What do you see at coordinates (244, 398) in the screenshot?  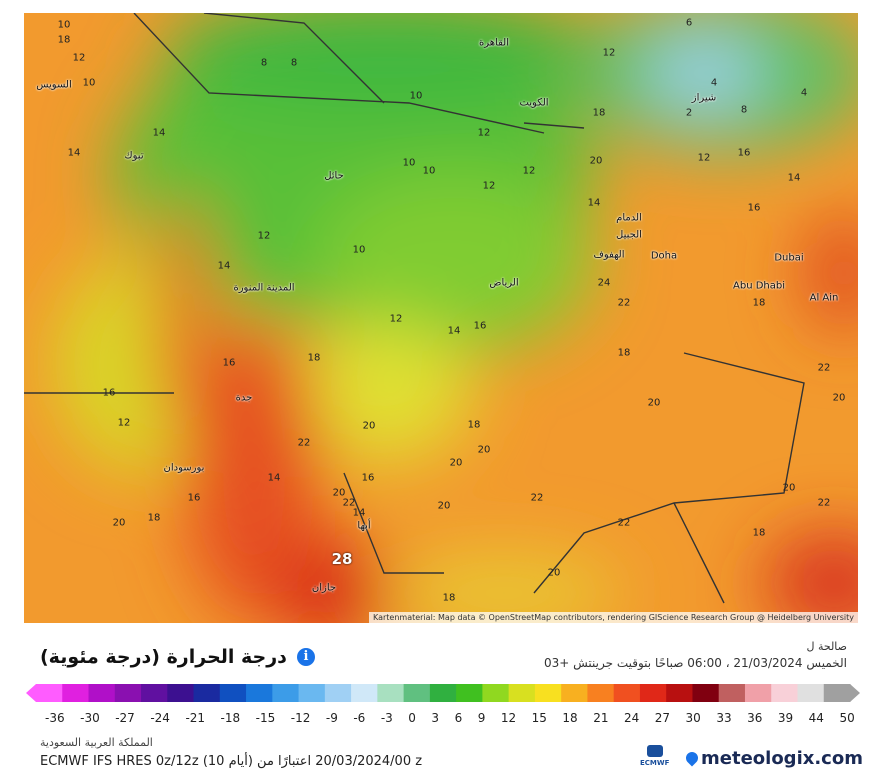 I see `city-label: جدة` at bounding box center [244, 398].